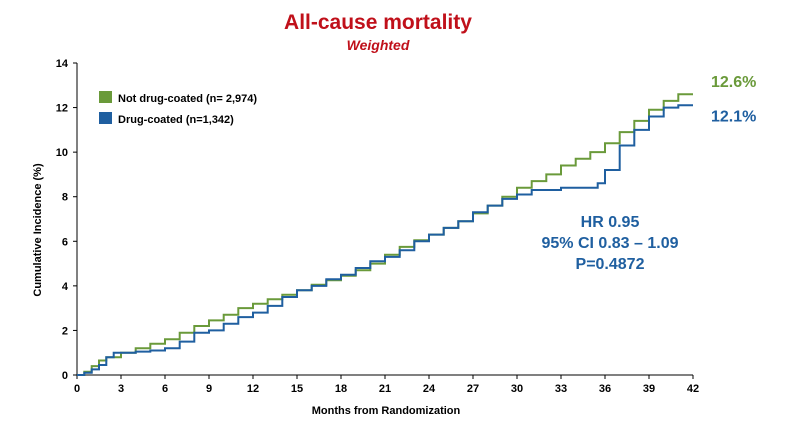 This screenshot has width=796, height=427. I want to click on x-axis-label: Months from Randomization, so click(386, 411).